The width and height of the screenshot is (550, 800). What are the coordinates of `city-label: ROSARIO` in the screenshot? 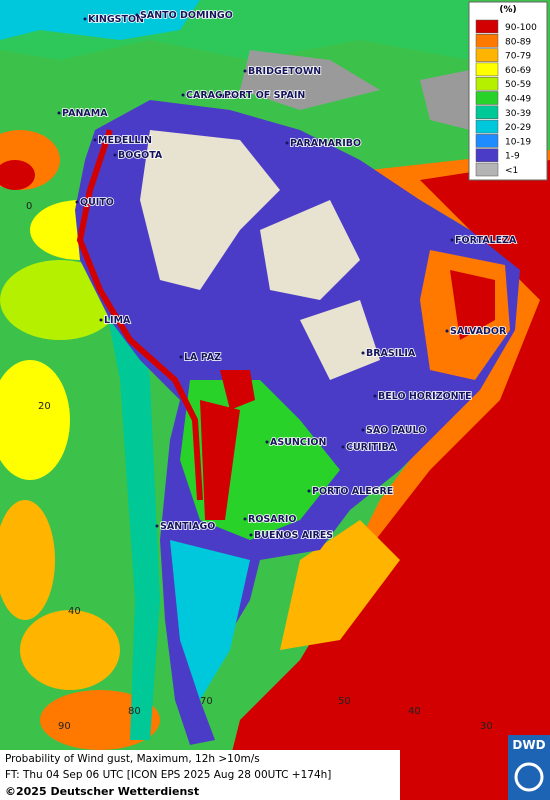 It's located at (272, 519).